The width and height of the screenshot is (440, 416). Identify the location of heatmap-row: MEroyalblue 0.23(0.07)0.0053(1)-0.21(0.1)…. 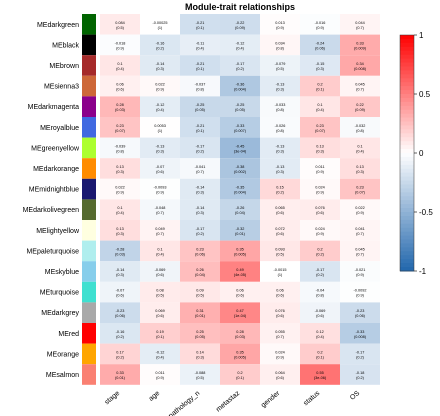
(210, 127).